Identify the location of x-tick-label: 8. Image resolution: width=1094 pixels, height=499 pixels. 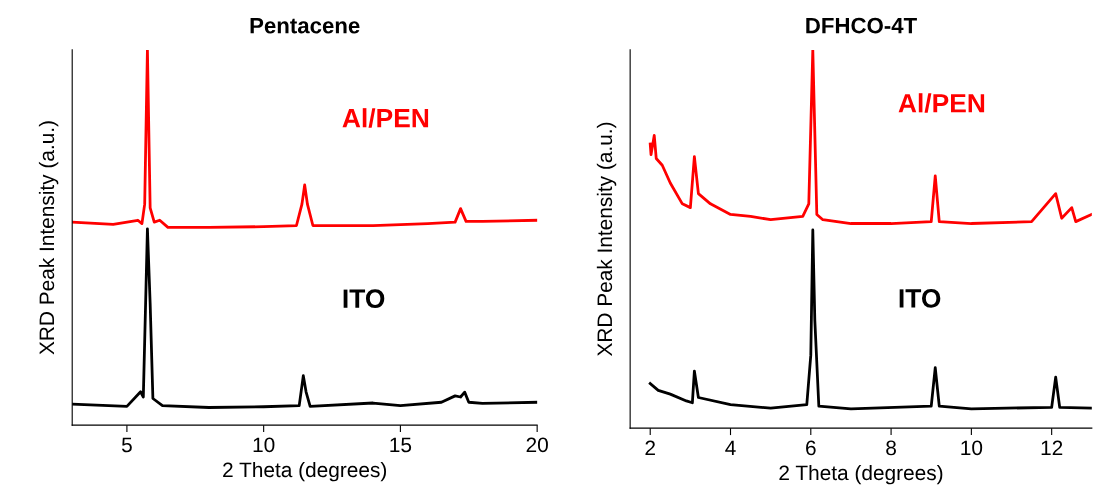
(891, 448).